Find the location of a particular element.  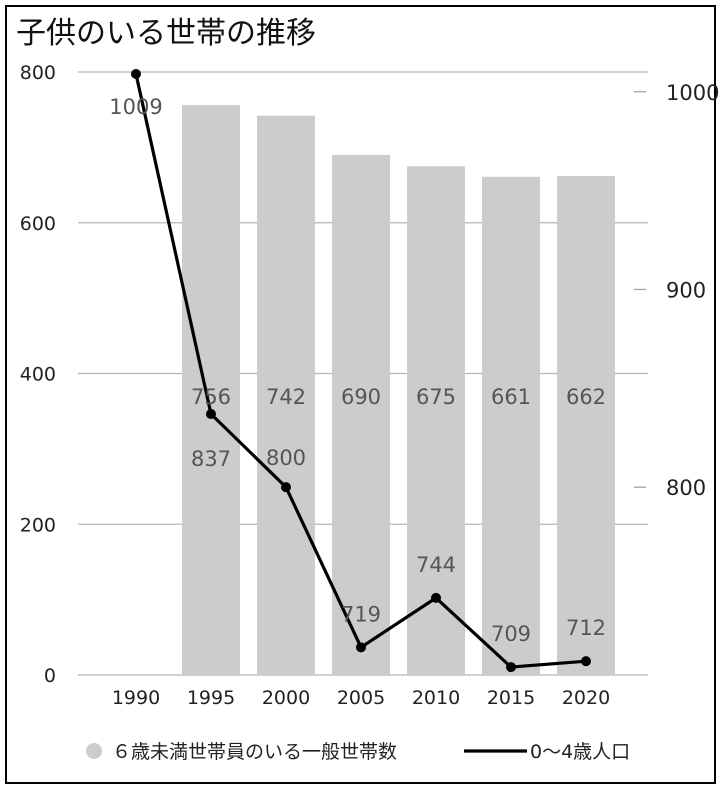

line-point-1995 is located at coordinates (211, 414).